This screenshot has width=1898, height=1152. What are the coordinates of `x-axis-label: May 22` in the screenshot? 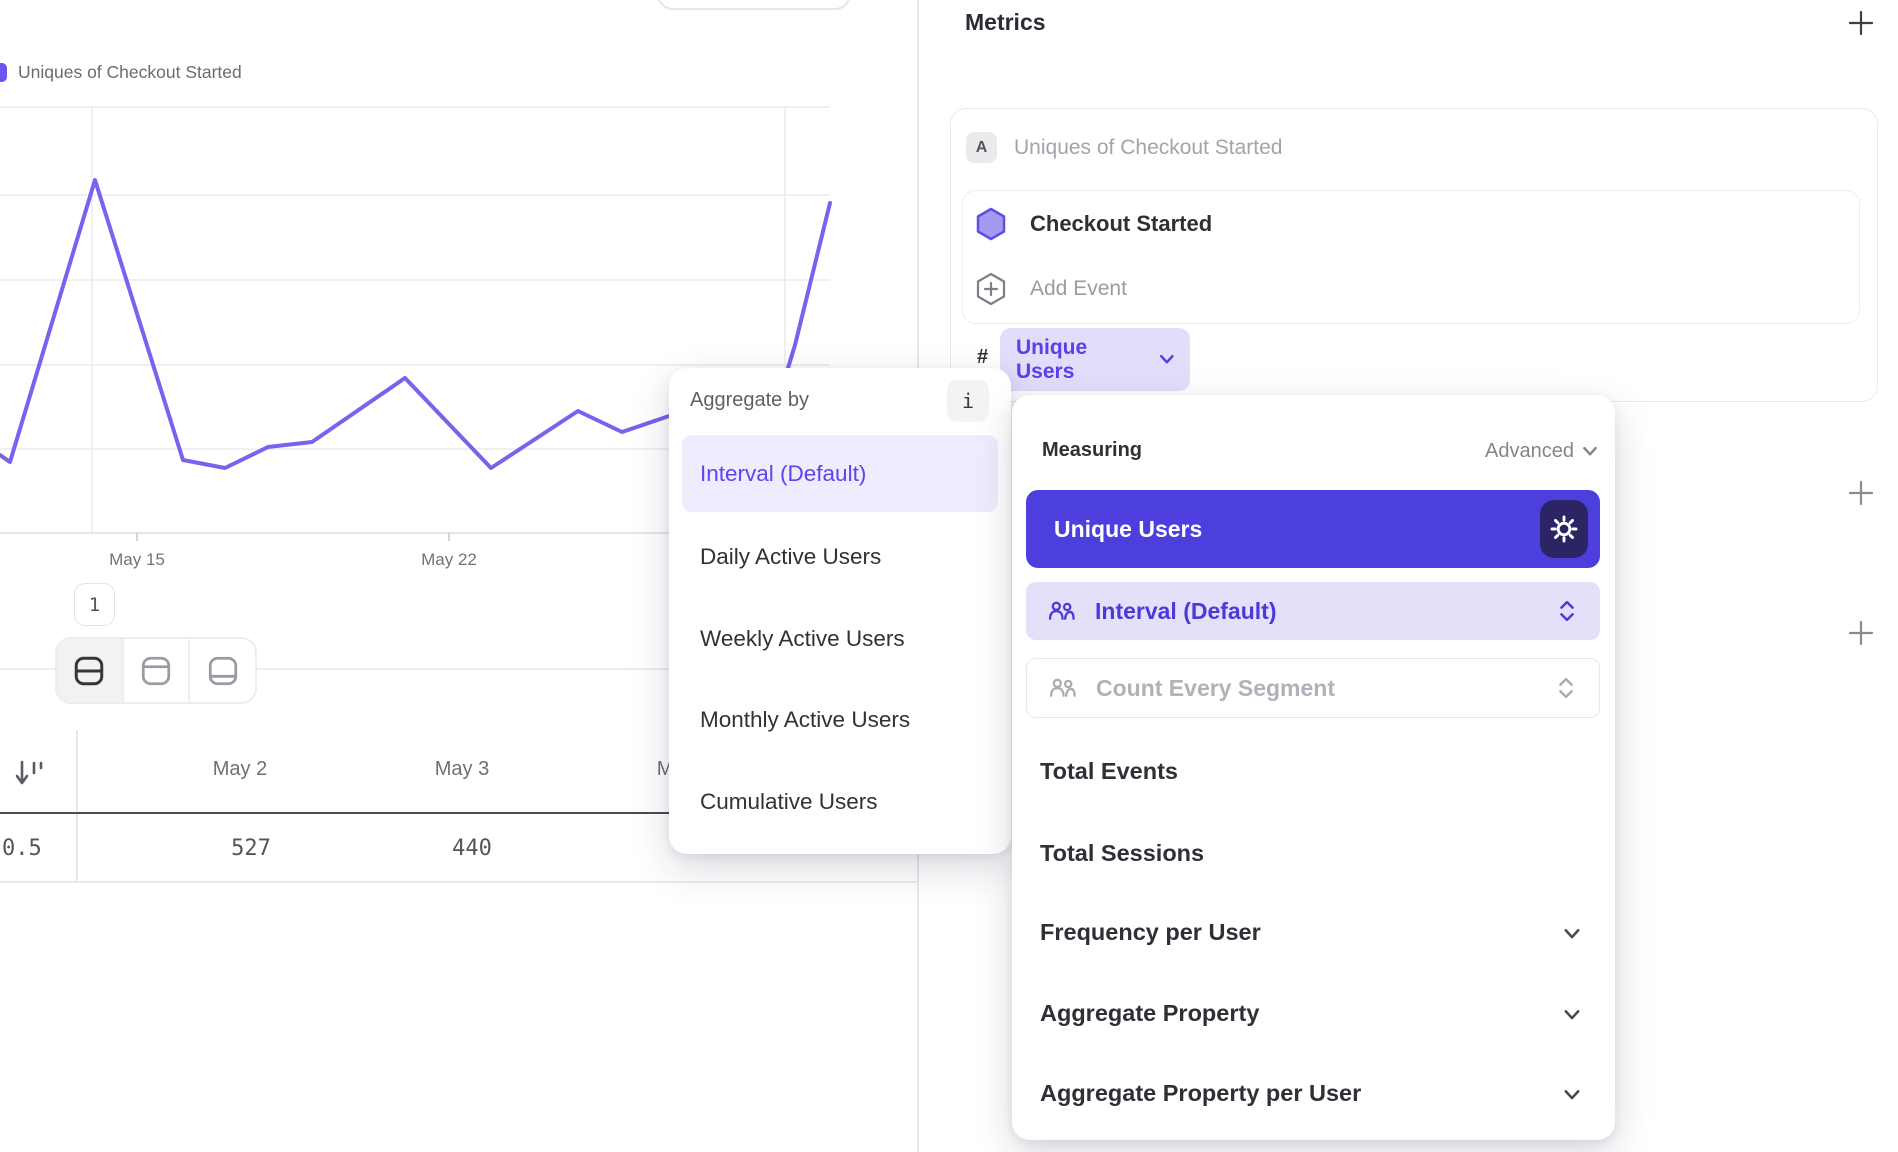 It's located at (449, 559).